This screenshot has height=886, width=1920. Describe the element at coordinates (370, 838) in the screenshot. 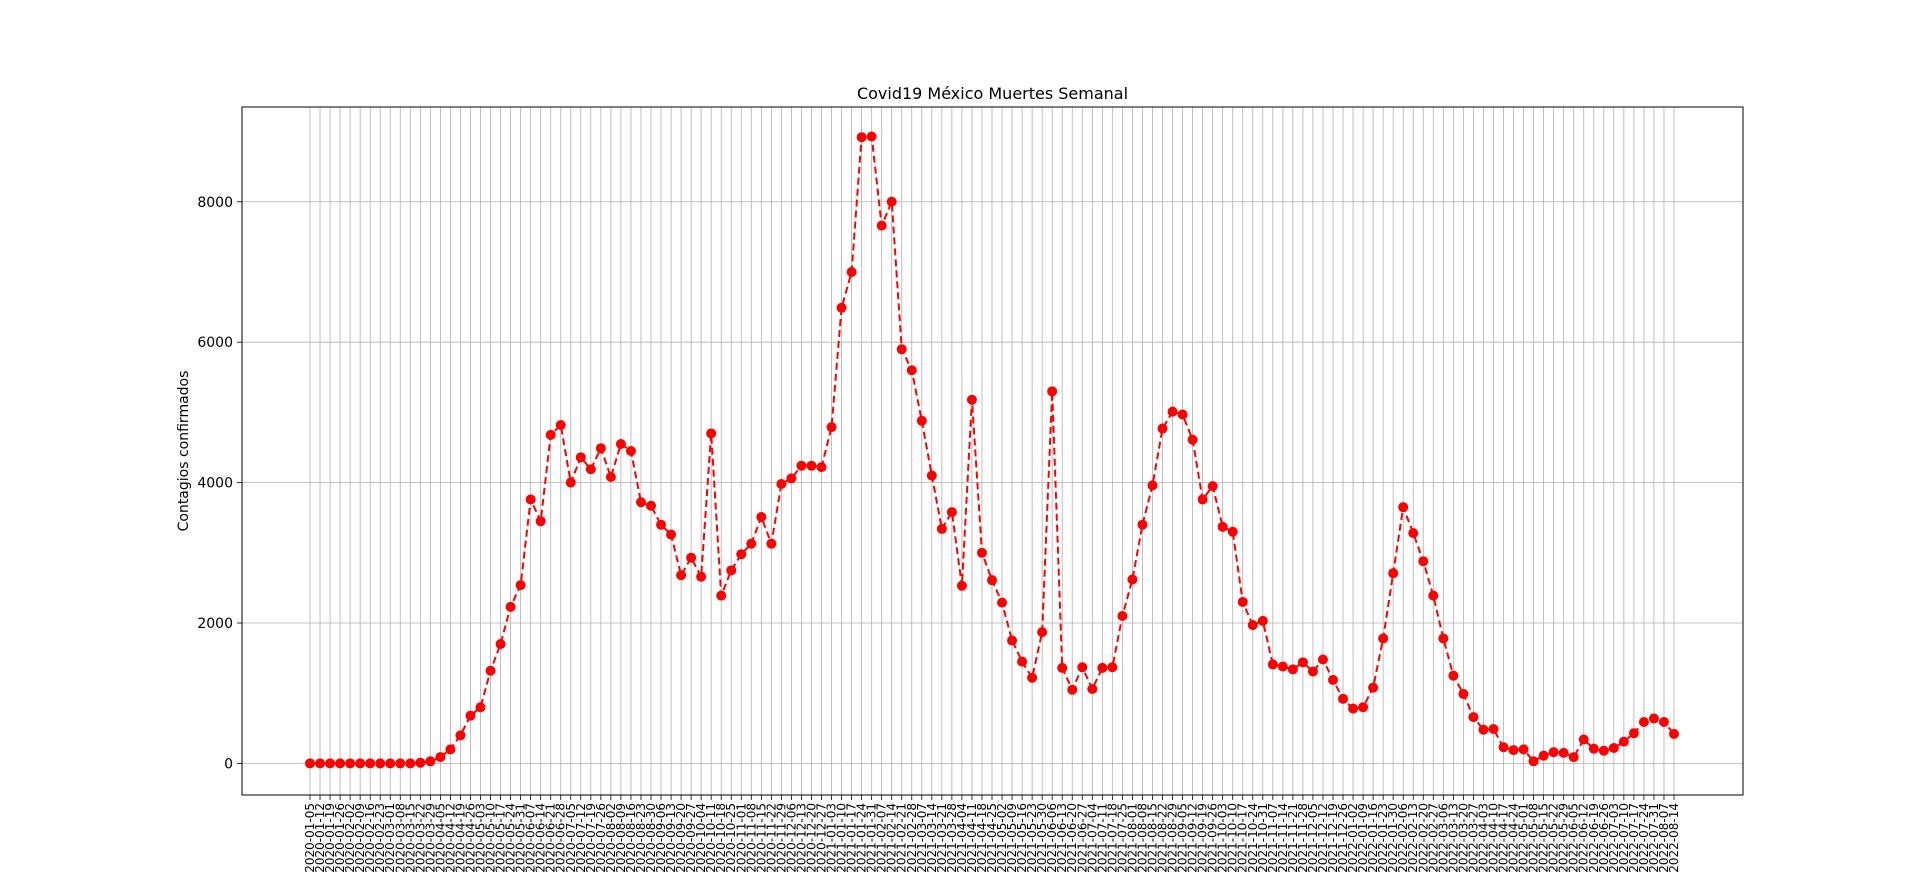

I see `x-tick-label: 2020-02-16` at that location.